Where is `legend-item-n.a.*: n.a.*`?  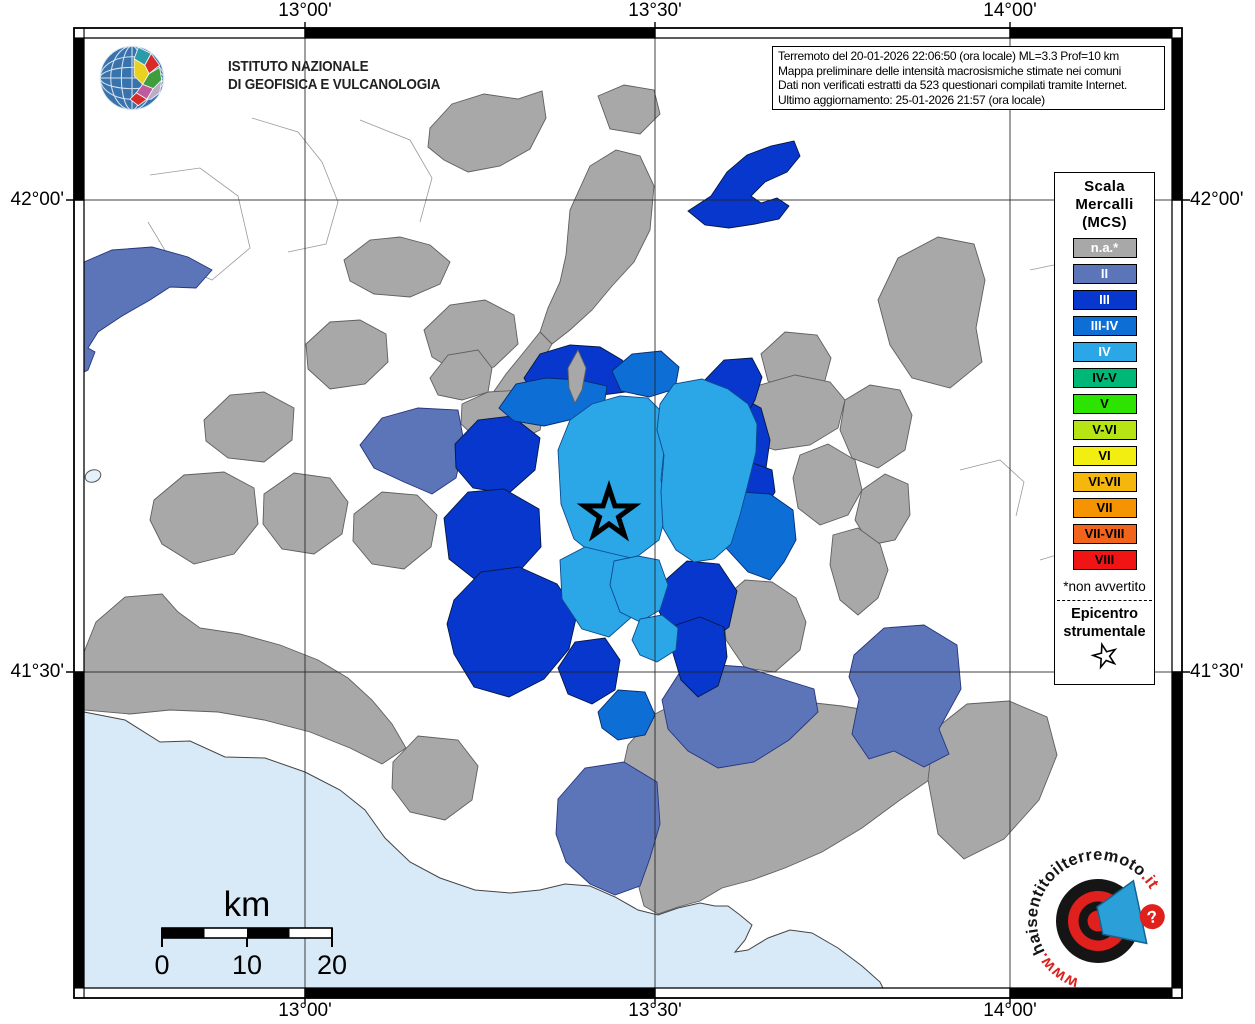 legend-item-n.a.*: n.a.* is located at coordinates (1104, 248).